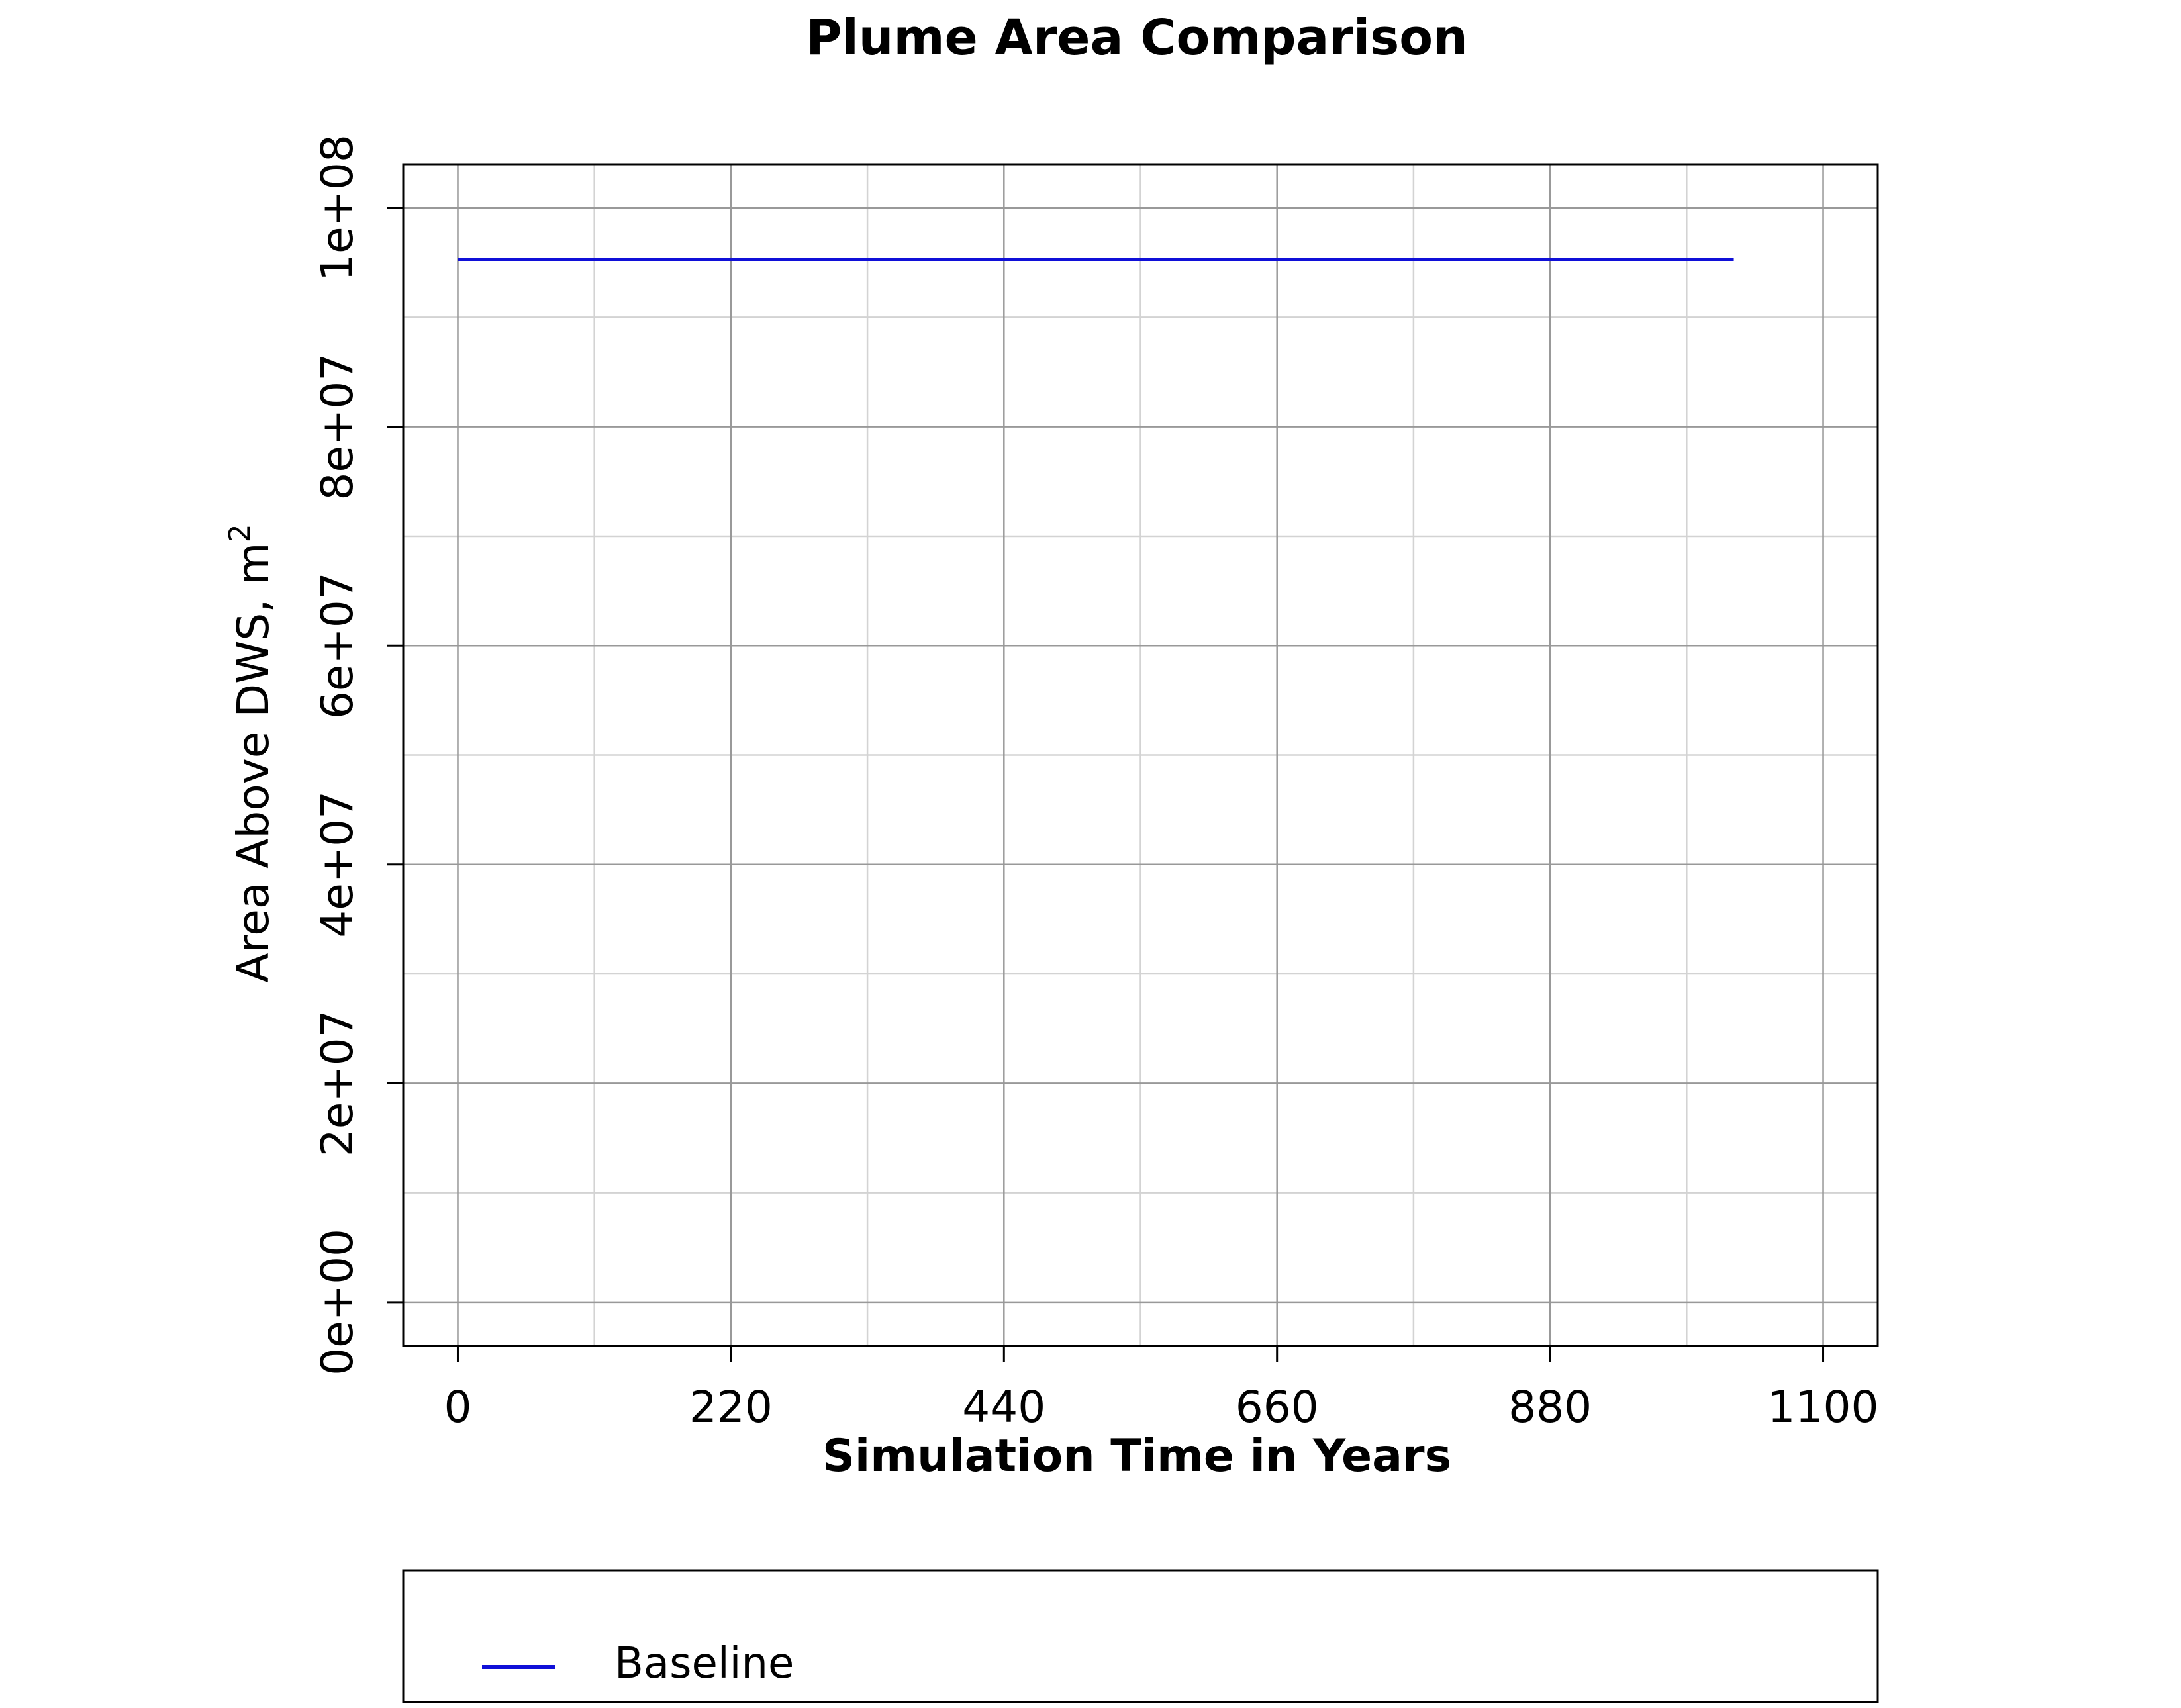 The width and height of the screenshot is (2181, 1708). I want to click on y-tick-label: 4e+07, so click(337, 864).